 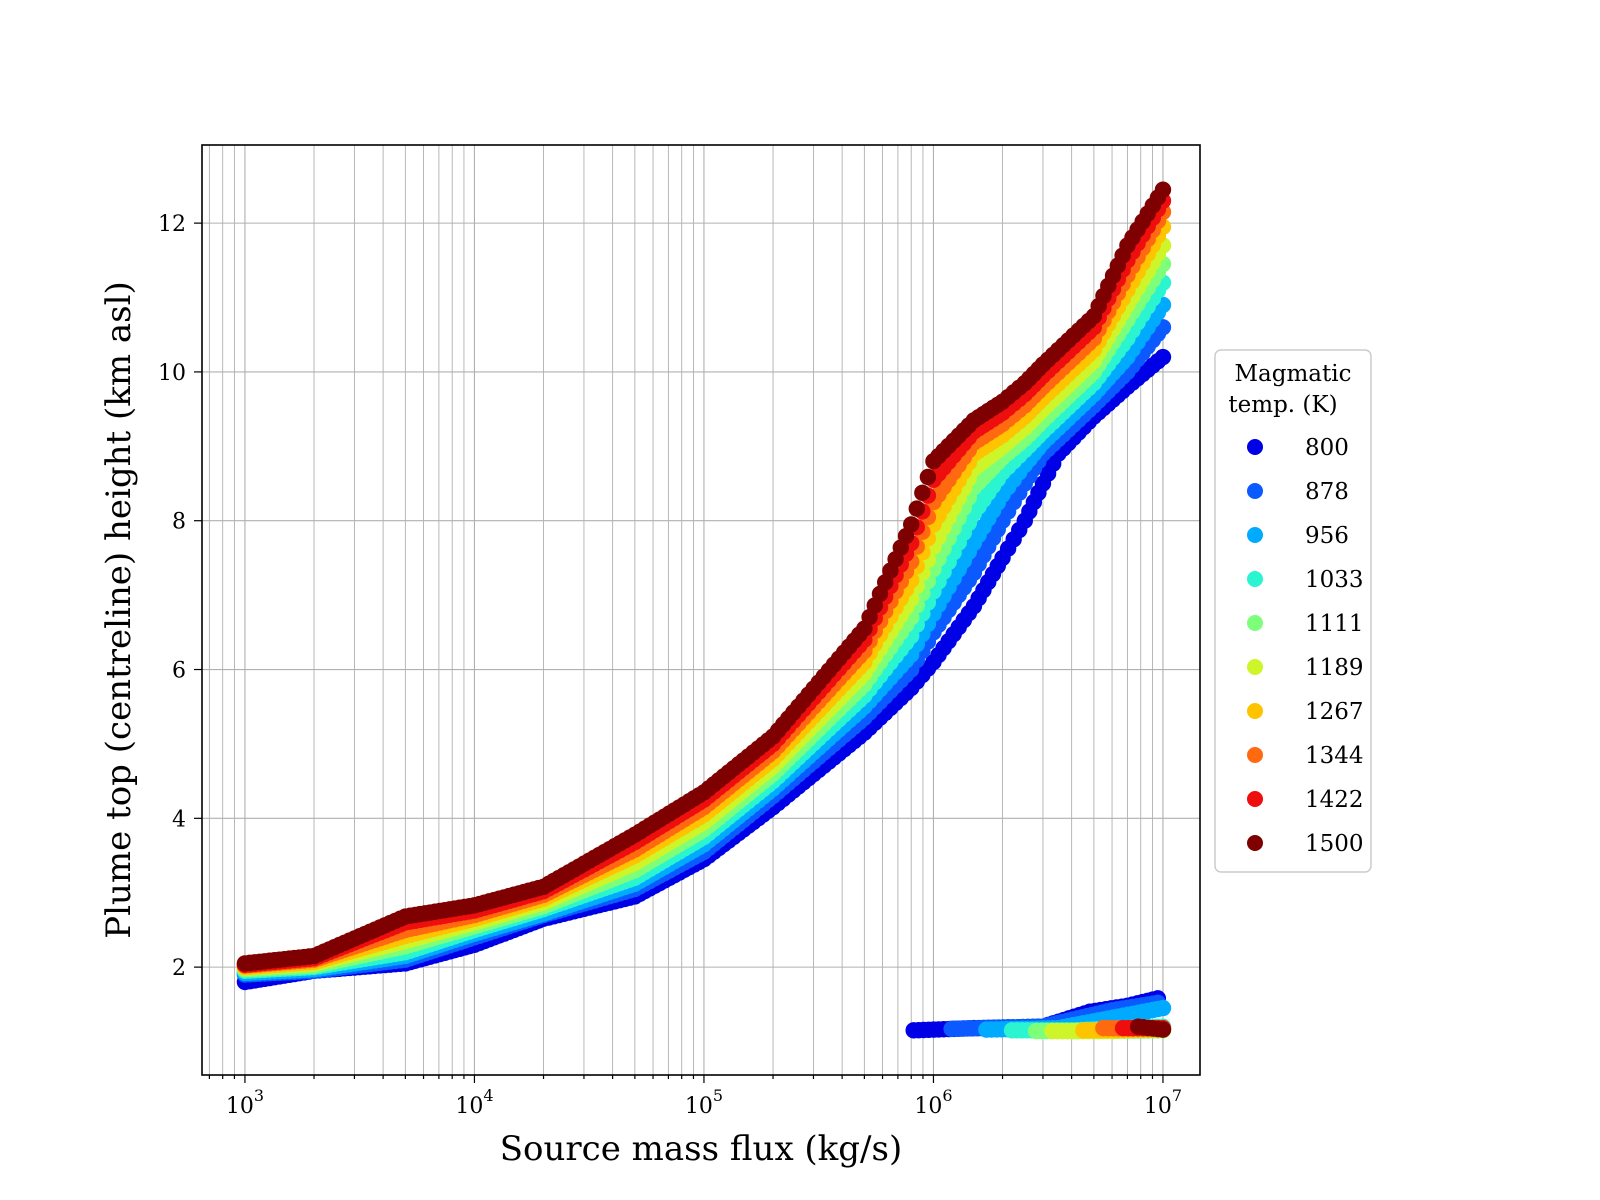 I want to click on legend-label: 878, so click(x=1327, y=492).